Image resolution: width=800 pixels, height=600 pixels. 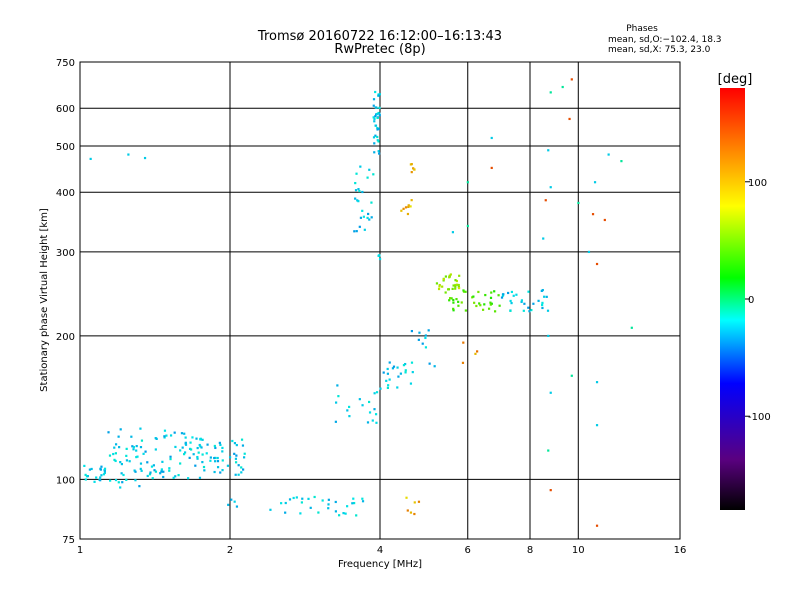 I want to click on x-tick-label: 4, so click(x=380, y=550).